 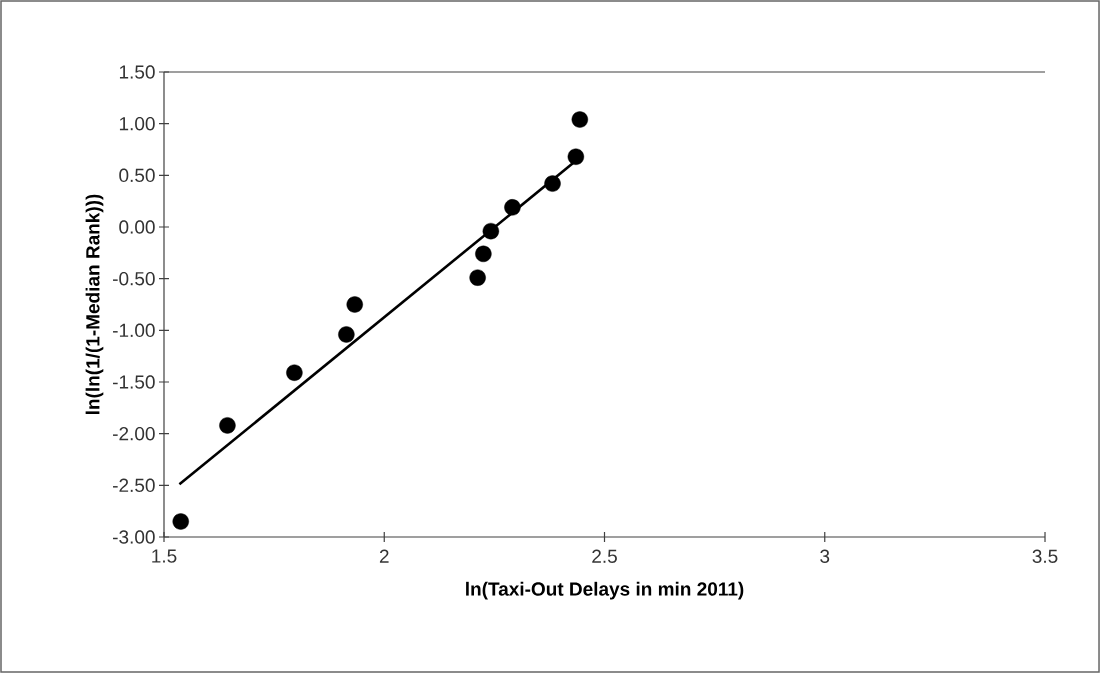 I want to click on y-tick-label: -1.00, so click(x=134, y=330).